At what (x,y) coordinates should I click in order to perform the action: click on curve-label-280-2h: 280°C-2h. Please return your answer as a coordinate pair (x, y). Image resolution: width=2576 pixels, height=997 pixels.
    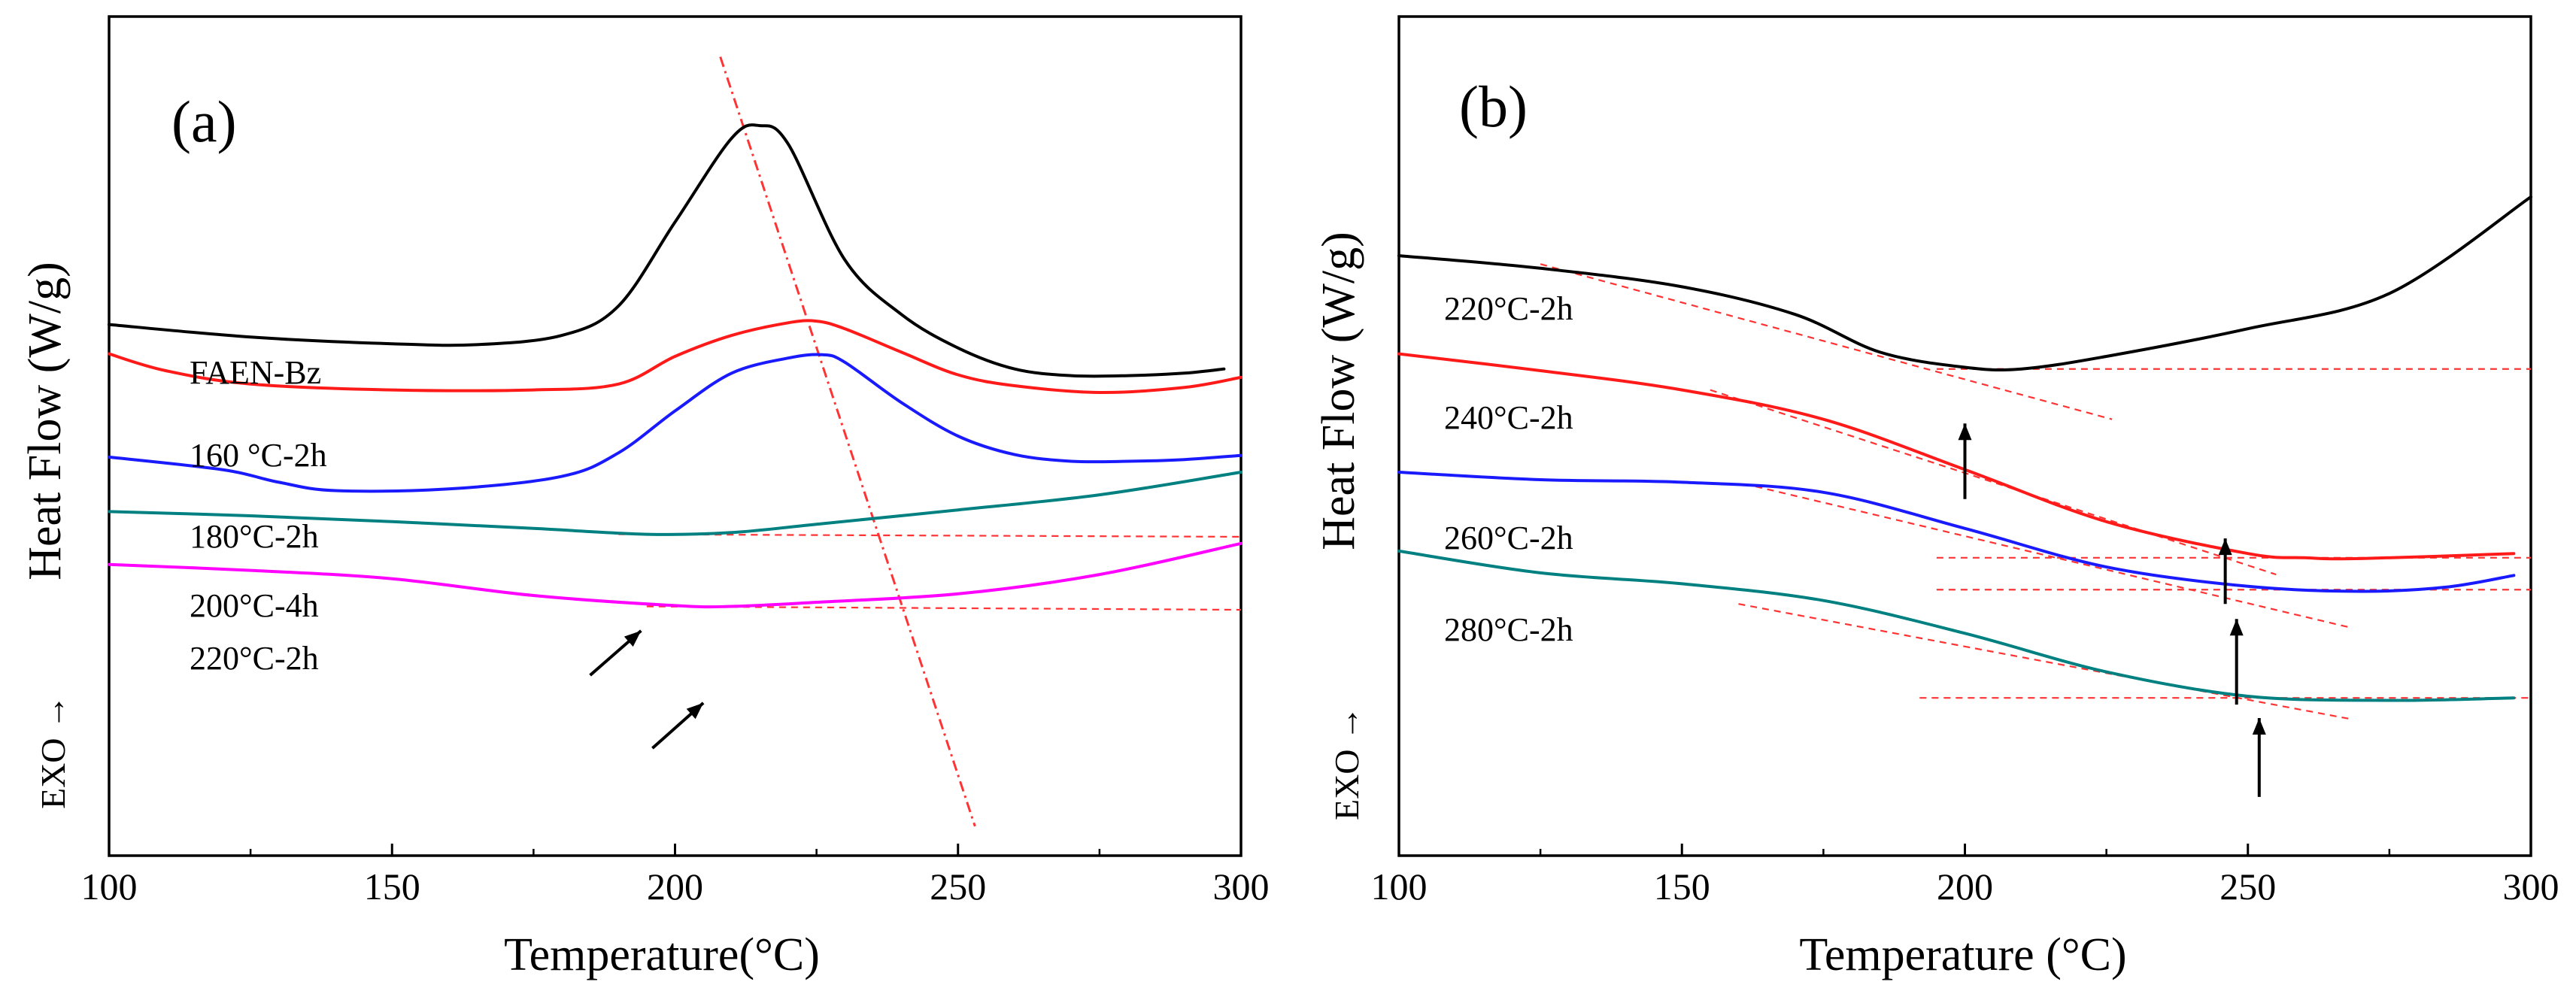
    Looking at the image, I should click on (1508, 630).